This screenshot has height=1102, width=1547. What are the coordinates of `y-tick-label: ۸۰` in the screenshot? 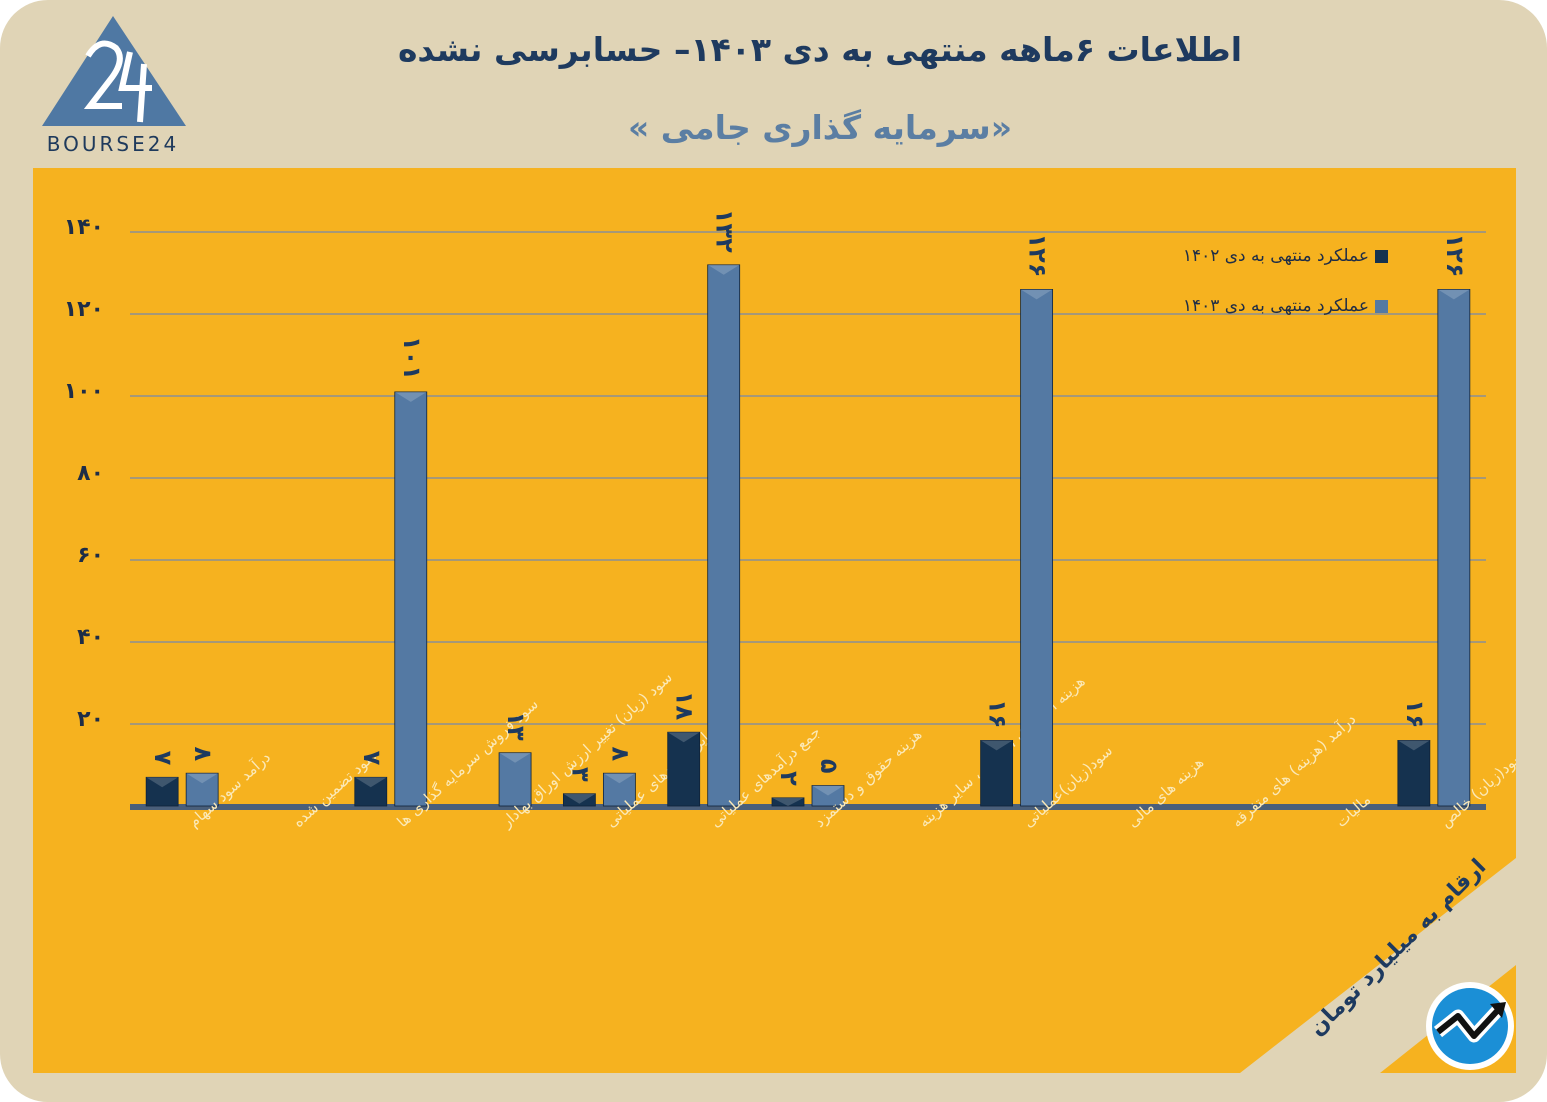 It's located at (90, 473).